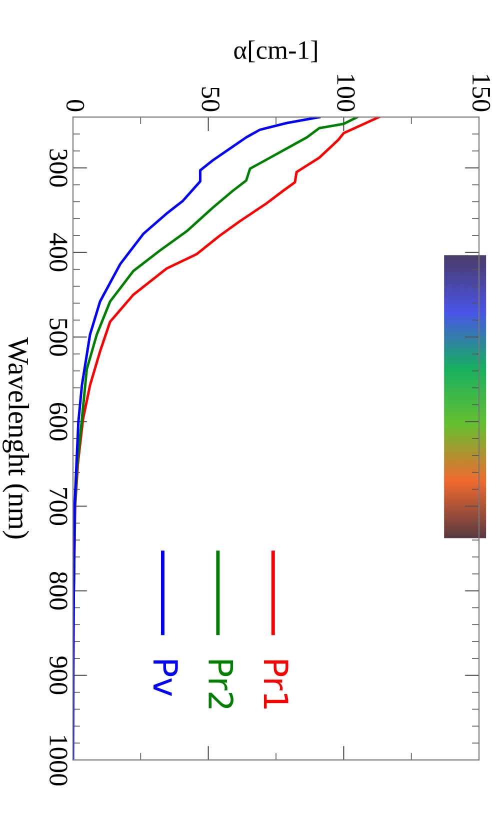 The width and height of the screenshot is (502, 820). I want to click on y-axis-title: Wavelenght (nm), so click(16, 438).